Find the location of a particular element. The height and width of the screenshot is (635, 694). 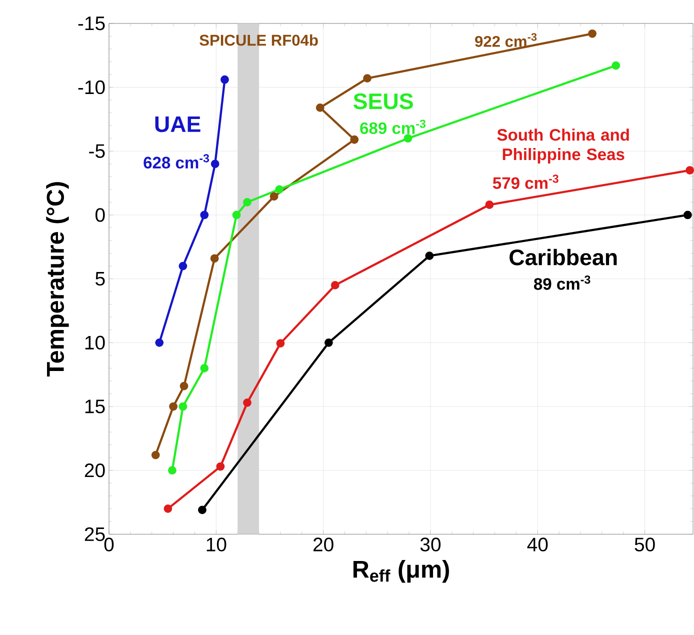

series-label: SEUS is located at coordinates (383, 101).